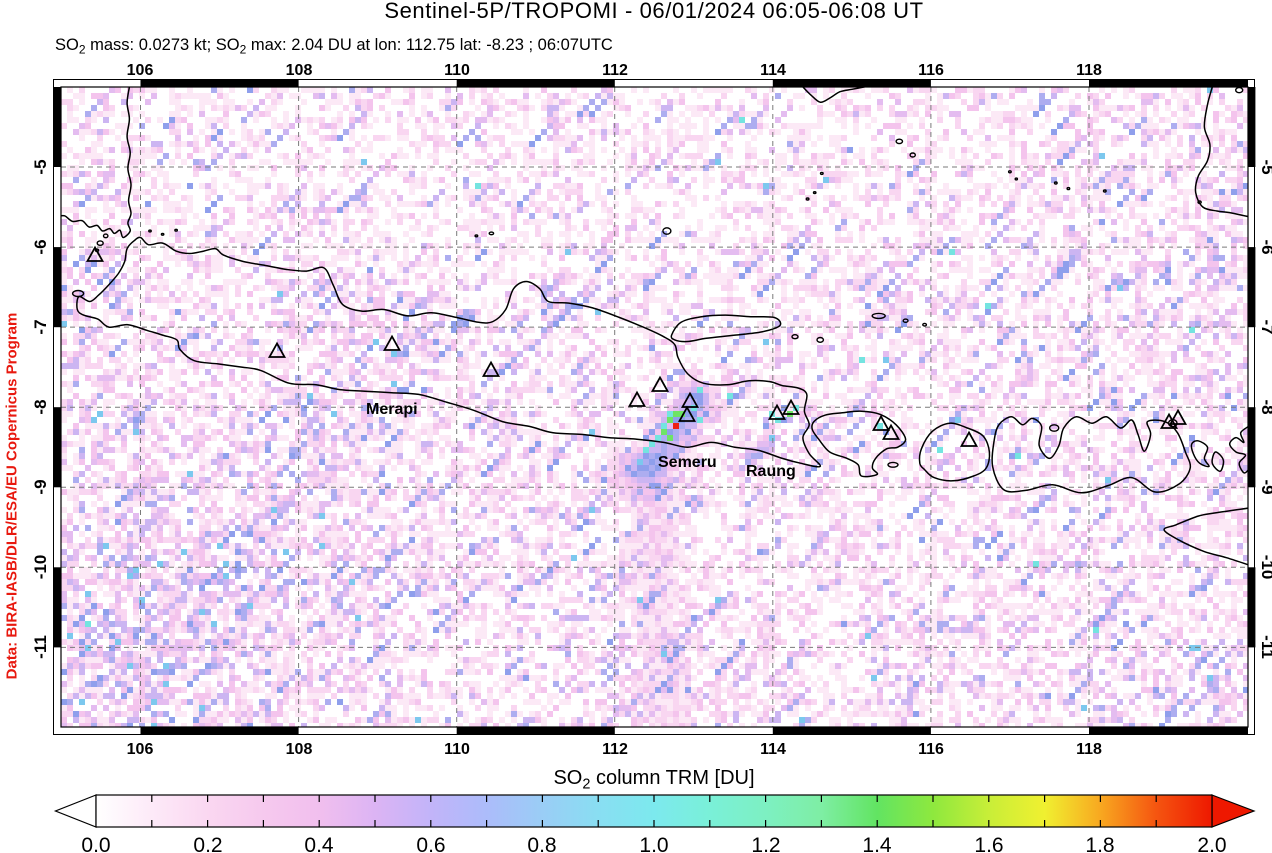 This screenshot has height=853, width=1272. I want to click on svg-text: 1.4, so click(877, 843).